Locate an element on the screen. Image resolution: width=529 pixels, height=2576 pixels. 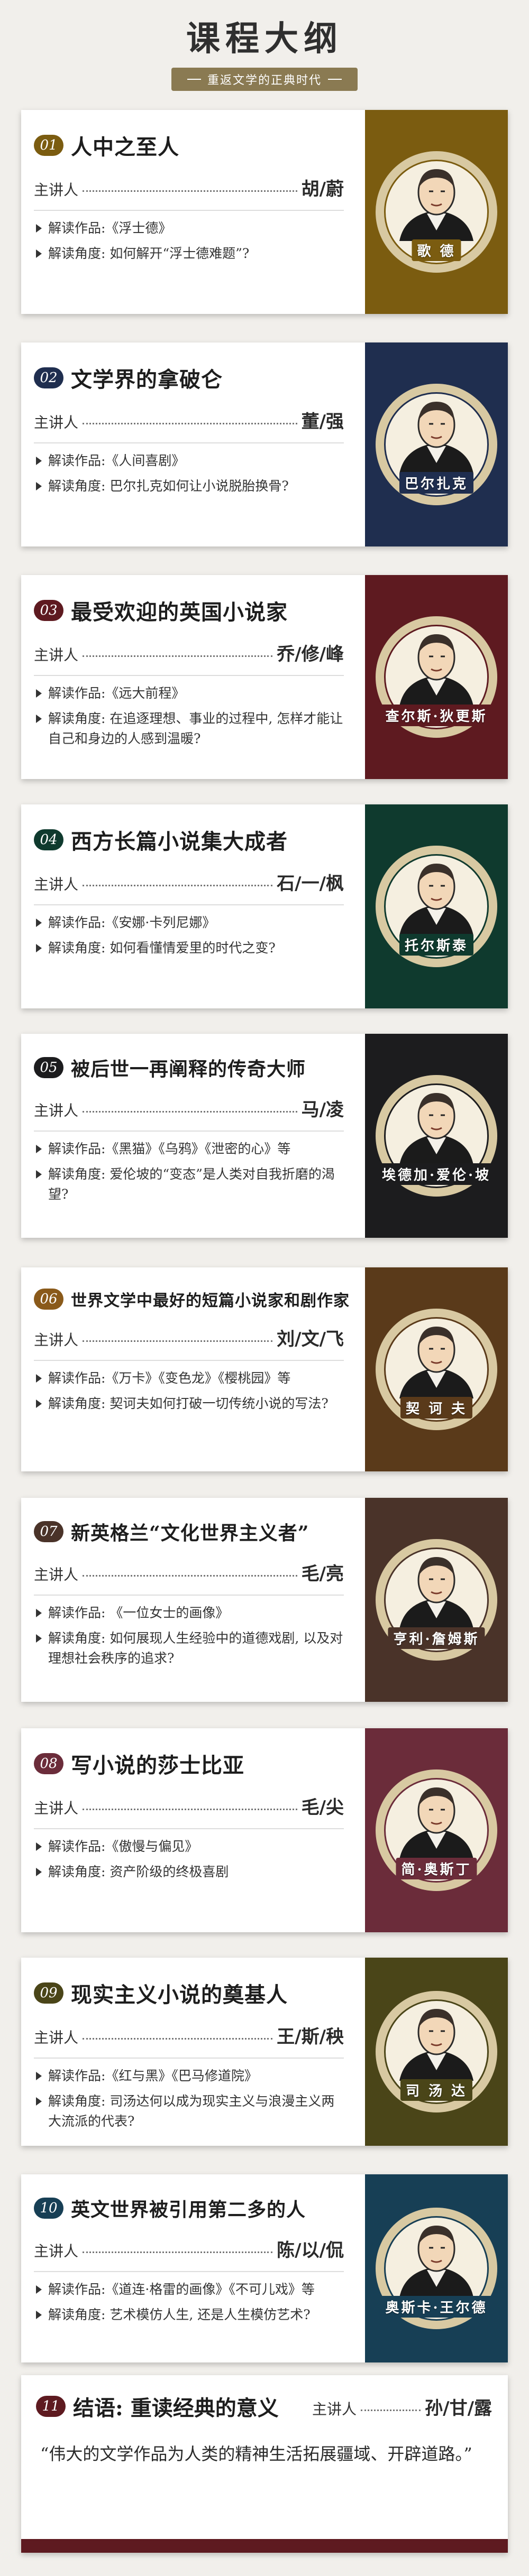
speaker-row: 主讲人 陈/以/侃 is located at coordinates (199, 2249).